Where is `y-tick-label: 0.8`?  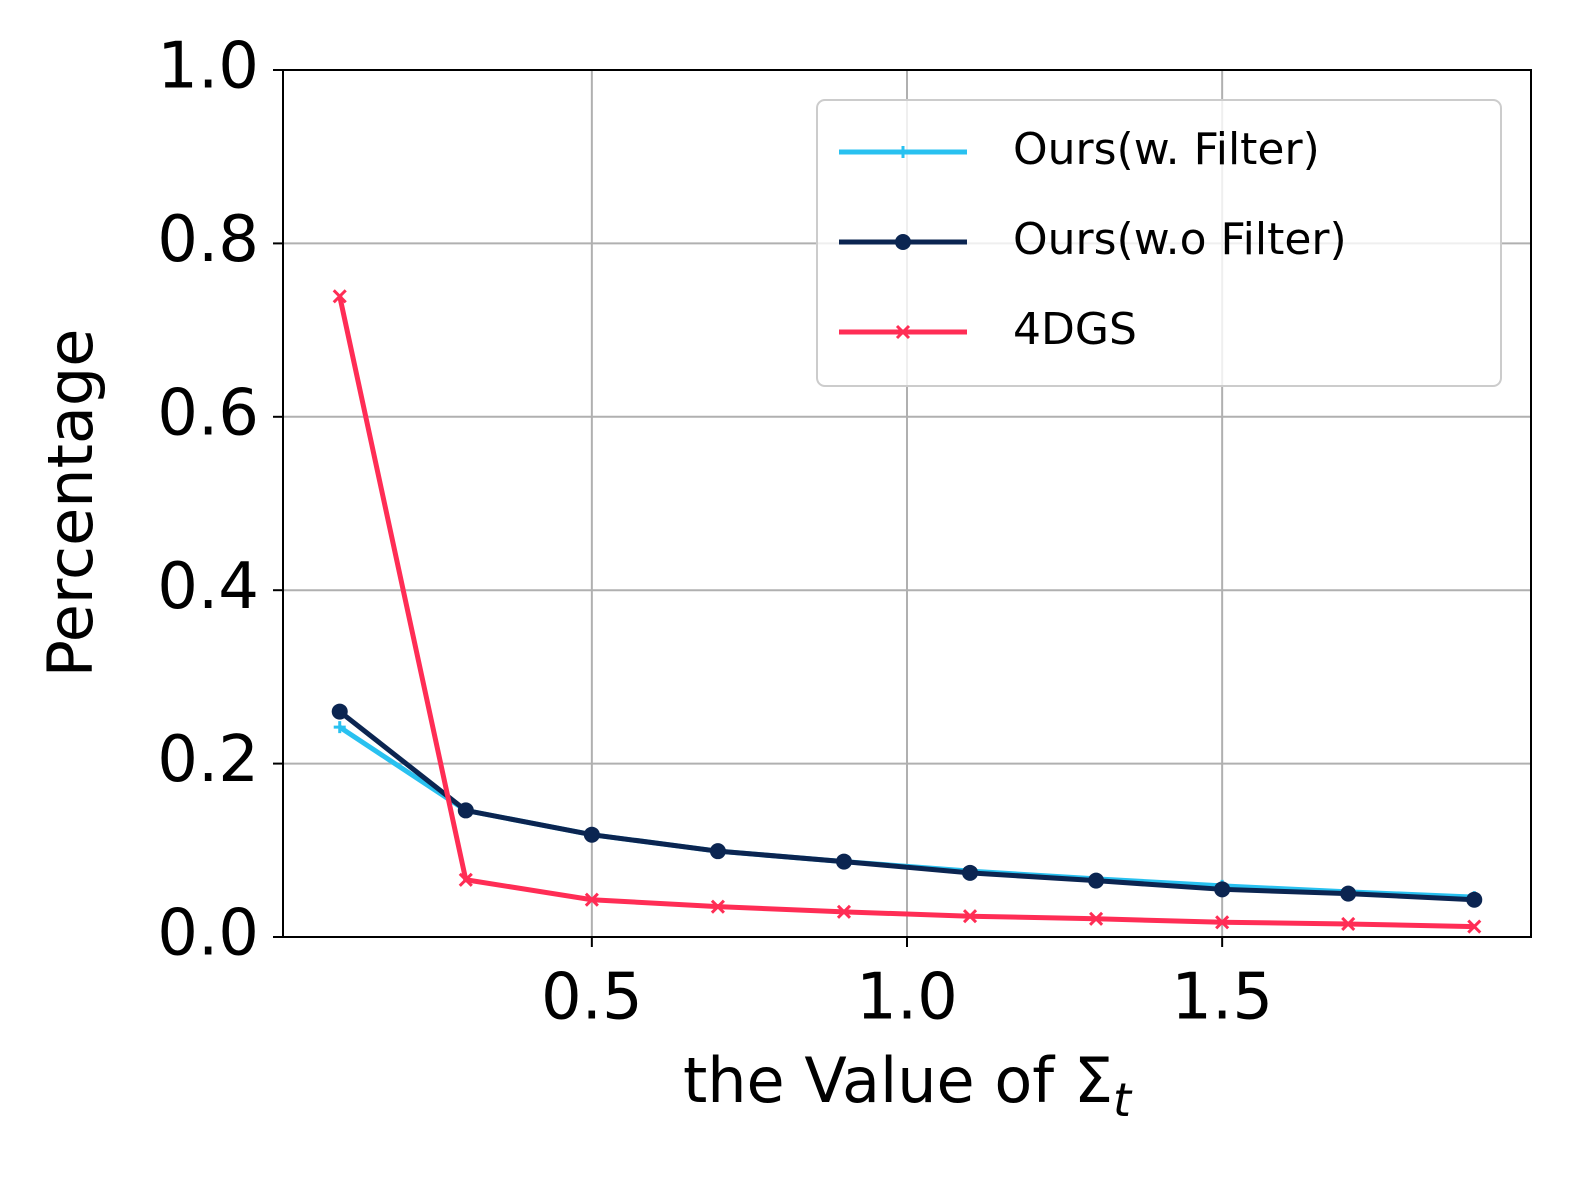 y-tick-label: 0.8 is located at coordinates (208, 240).